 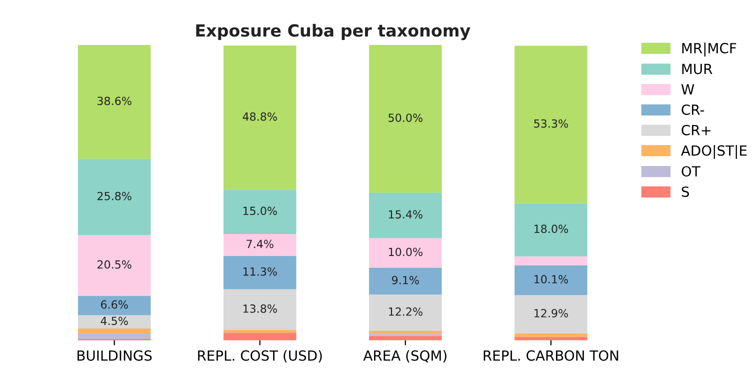 I want to click on chart-title: Exposure Cuba per taxonomy, so click(x=333, y=32).